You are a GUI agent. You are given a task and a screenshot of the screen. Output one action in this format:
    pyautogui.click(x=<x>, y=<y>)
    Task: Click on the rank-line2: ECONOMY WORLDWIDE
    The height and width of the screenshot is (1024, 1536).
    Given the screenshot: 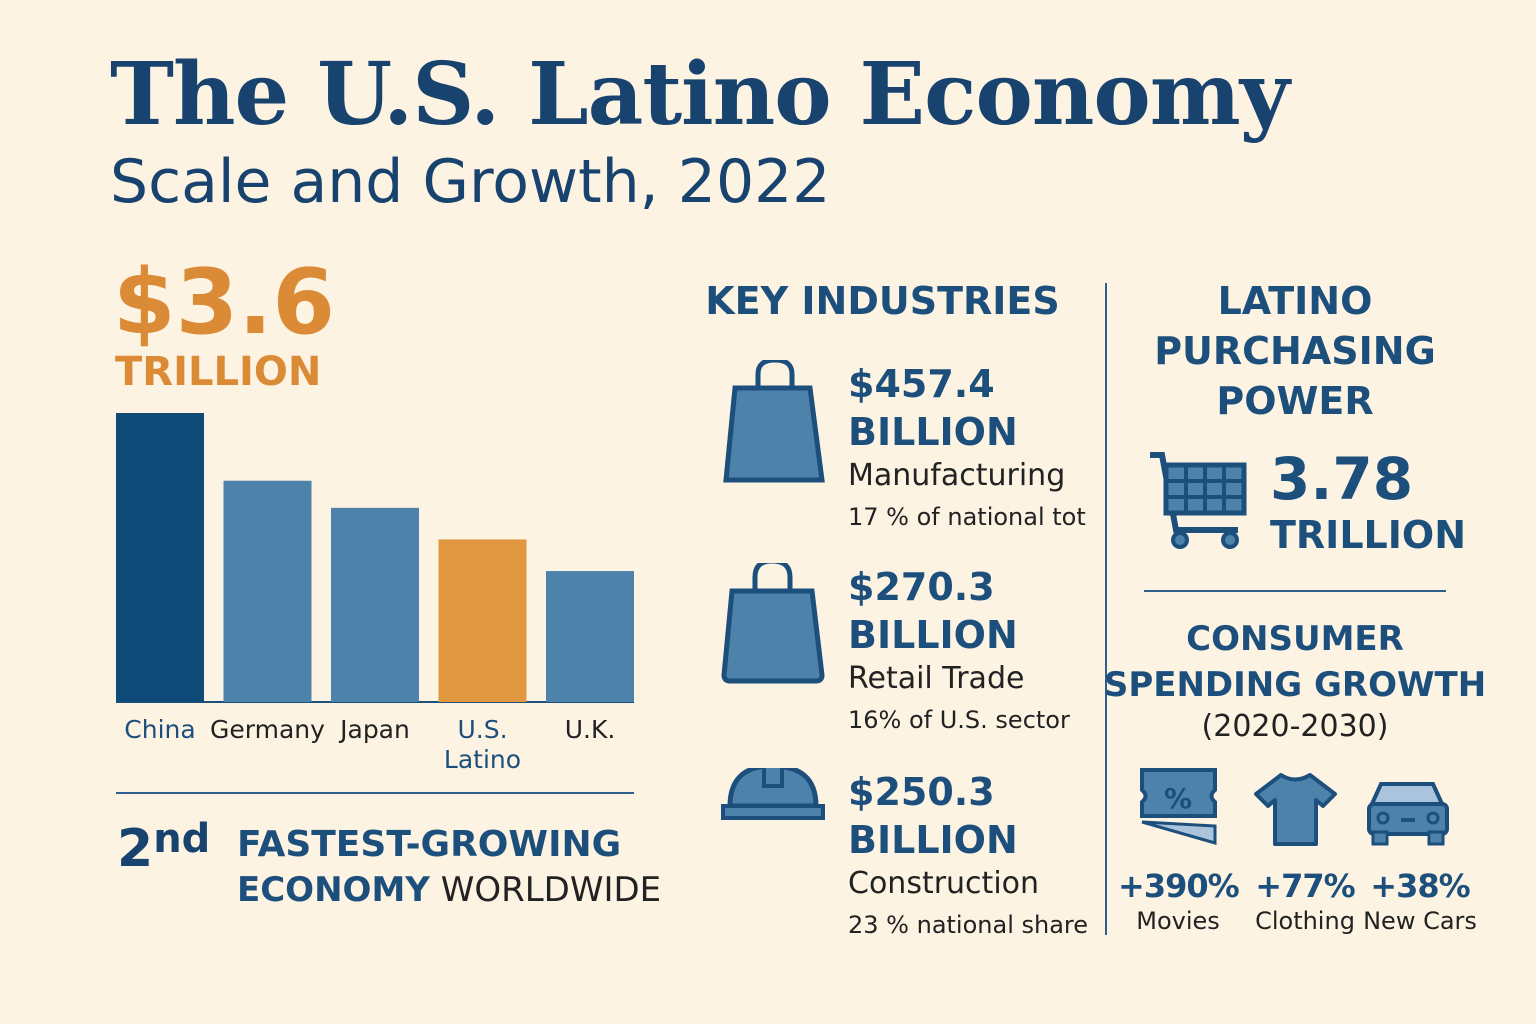 What is the action you would take?
    pyautogui.click(x=449, y=890)
    